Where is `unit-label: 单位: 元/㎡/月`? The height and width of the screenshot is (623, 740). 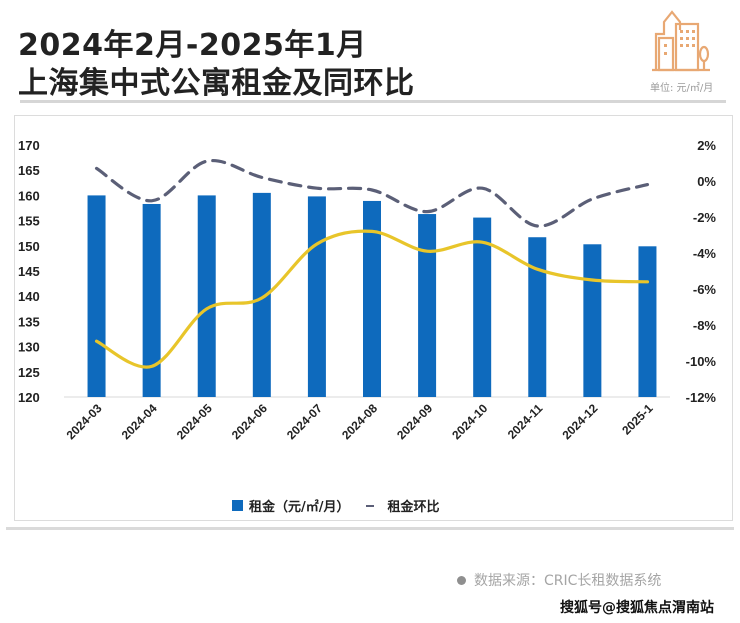
unit-label: 单位: 元/㎡/月 is located at coordinates (682, 88).